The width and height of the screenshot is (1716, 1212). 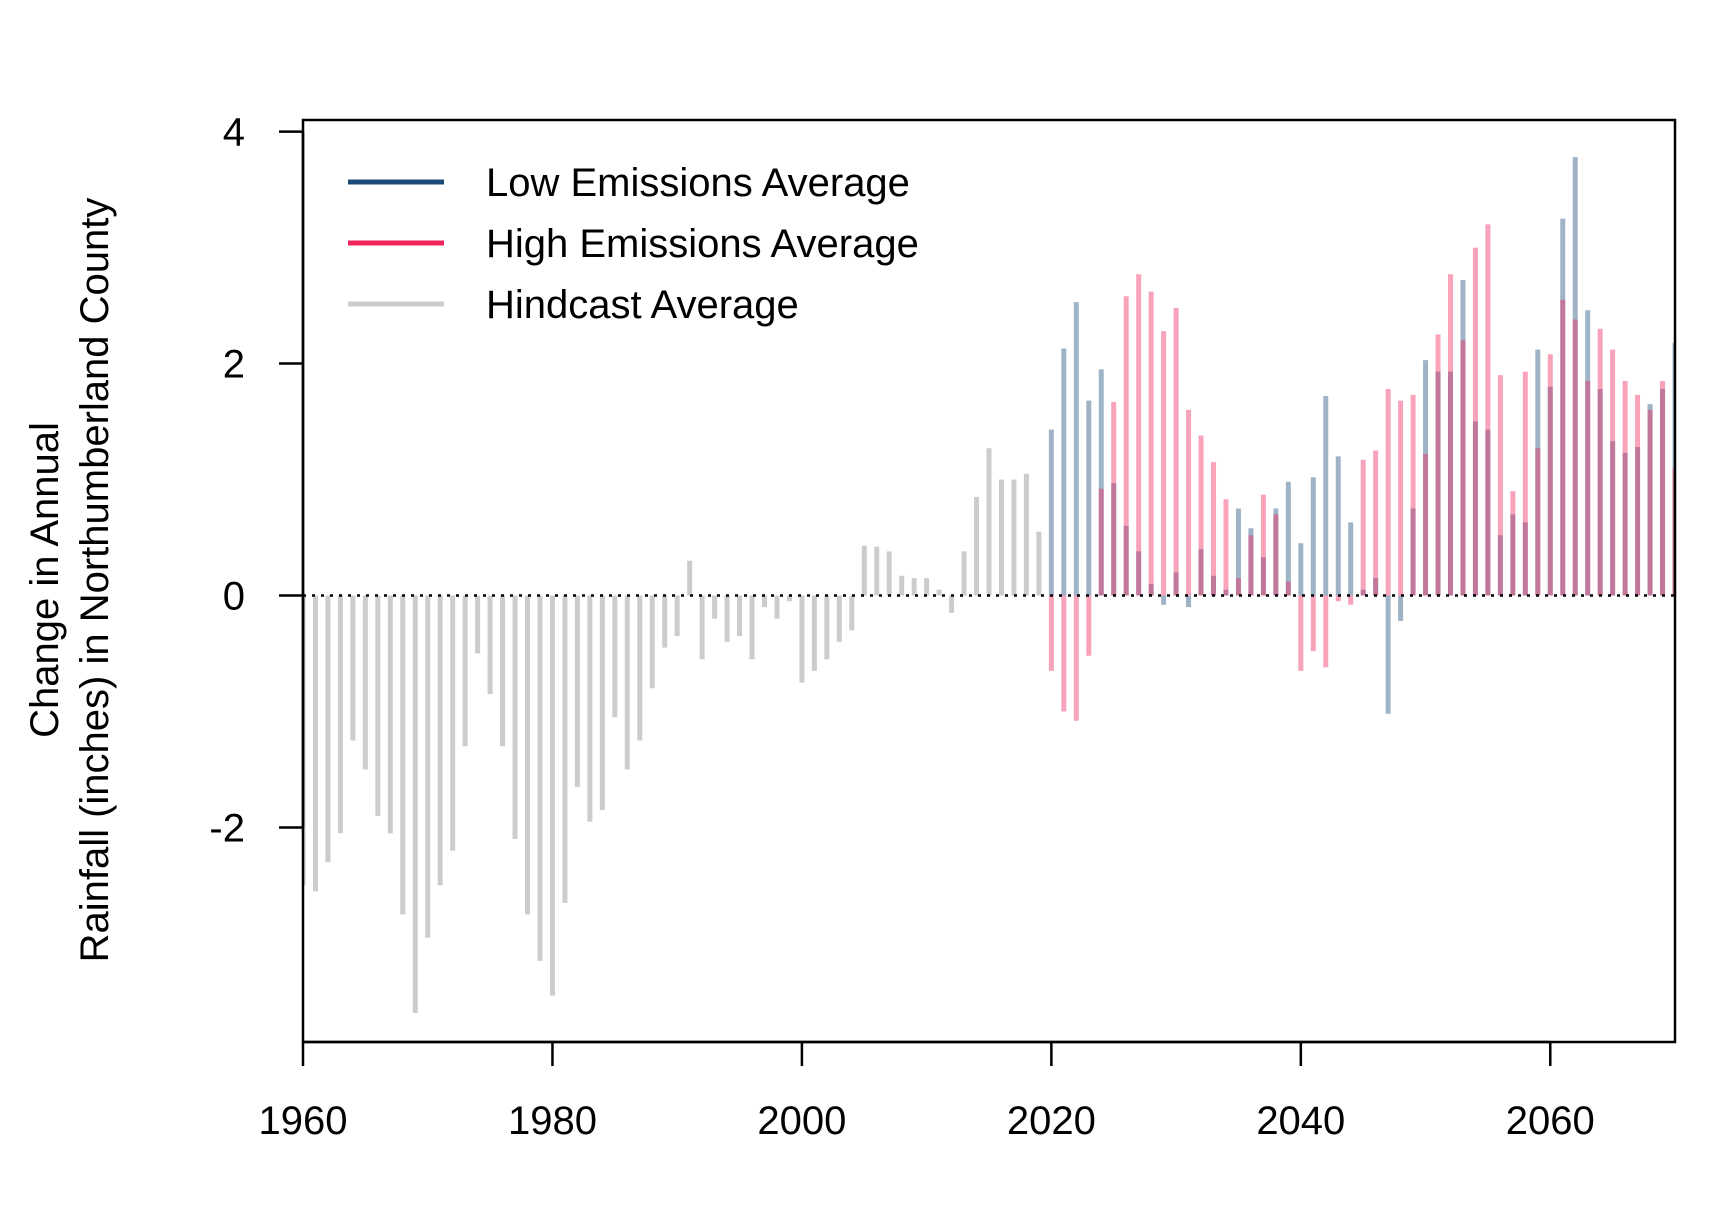 I want to click on legend-label-hindcast: Hindcast Average, so click(x=642, y=305).